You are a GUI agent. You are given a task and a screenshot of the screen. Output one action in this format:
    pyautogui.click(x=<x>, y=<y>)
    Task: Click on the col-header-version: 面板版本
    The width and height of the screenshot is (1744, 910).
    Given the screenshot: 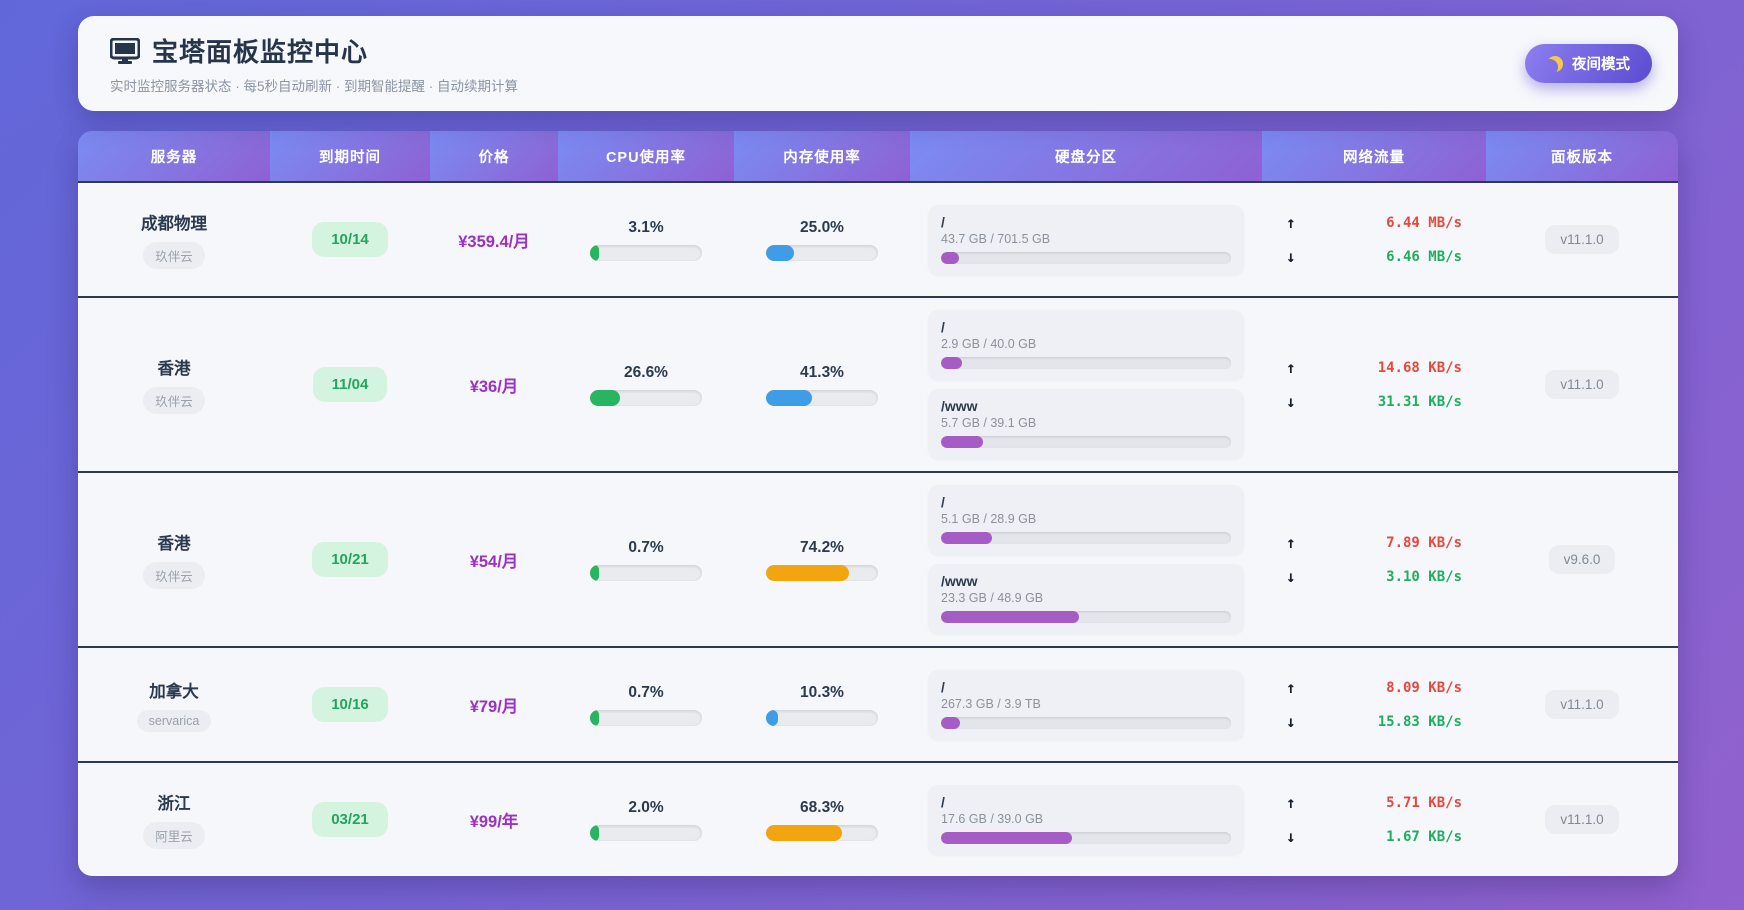 What is the action you would take?
    pyautogui.click(x=1582, y=156)
    